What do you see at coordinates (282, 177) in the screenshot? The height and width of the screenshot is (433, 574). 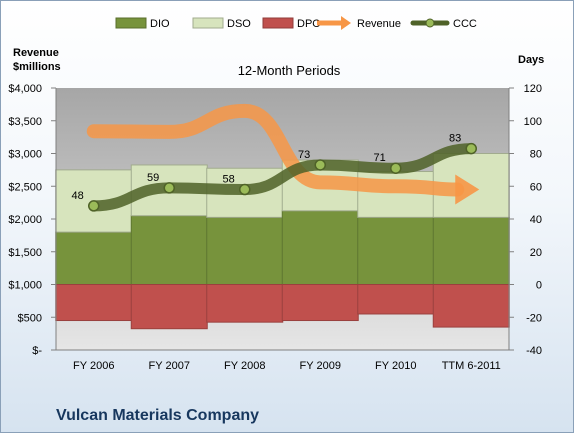 I see `ccc-line` at bounding box center [282, 177].